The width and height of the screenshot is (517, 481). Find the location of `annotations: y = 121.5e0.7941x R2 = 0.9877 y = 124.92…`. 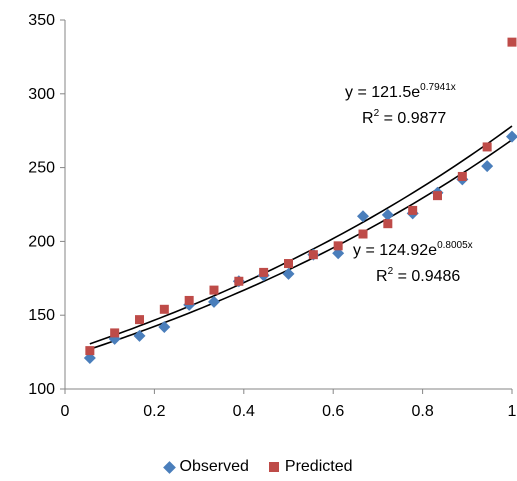

annotations: y = 121.5e0.7941x R2 = 0.9877 y = 124.92… is located at coordinates (409, 183).